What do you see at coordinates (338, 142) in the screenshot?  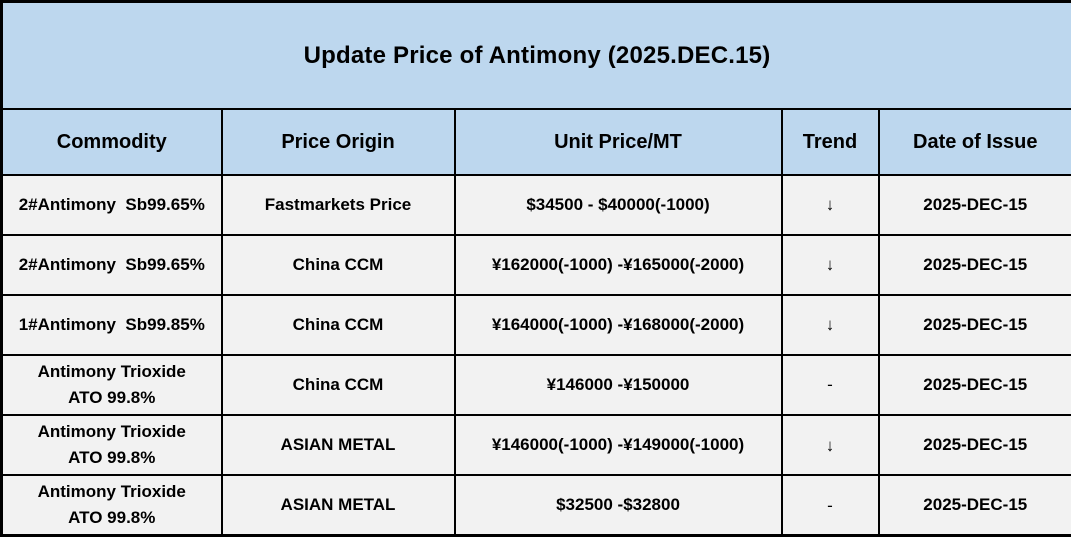 I see `column-header-price-origin: Price Origin` at bounding box center [338, 142].